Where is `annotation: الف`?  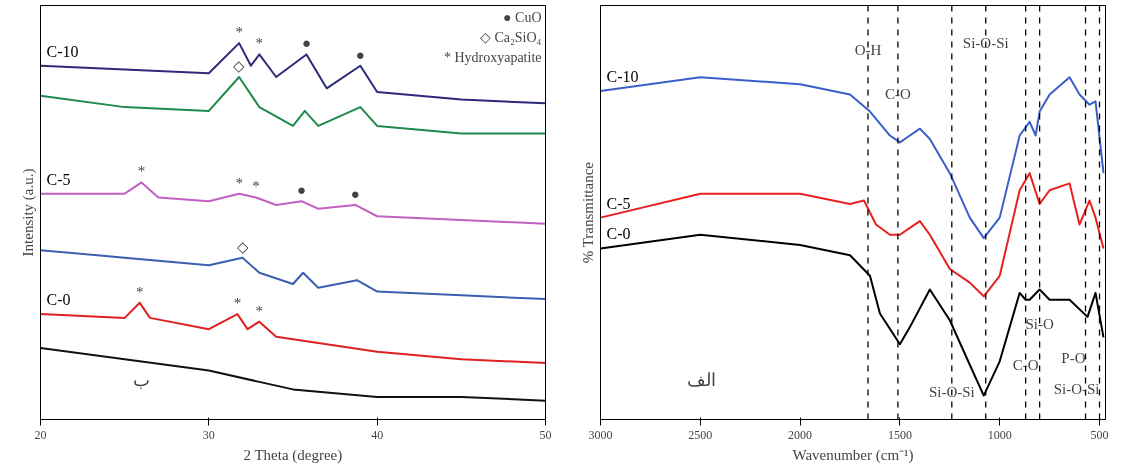 annotation: الف is located at coordinates (701, 379).